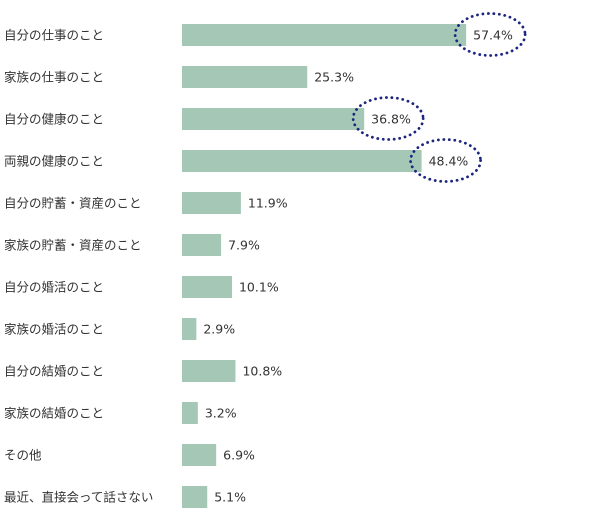 This screenshot has width=600, height=527. Describe the element at coordinates (54, 161) in the screenshot. I see `category-label: 両親の健康のこと` at that location.